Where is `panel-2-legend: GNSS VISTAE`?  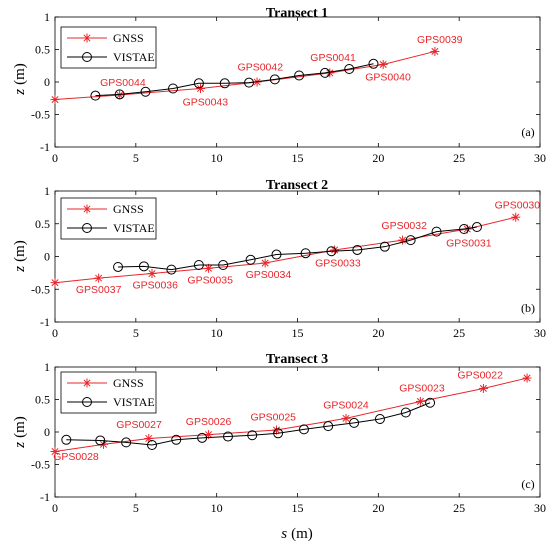 panel-2-legend: GNSS VISTAE is located at coordinates (108, 218).